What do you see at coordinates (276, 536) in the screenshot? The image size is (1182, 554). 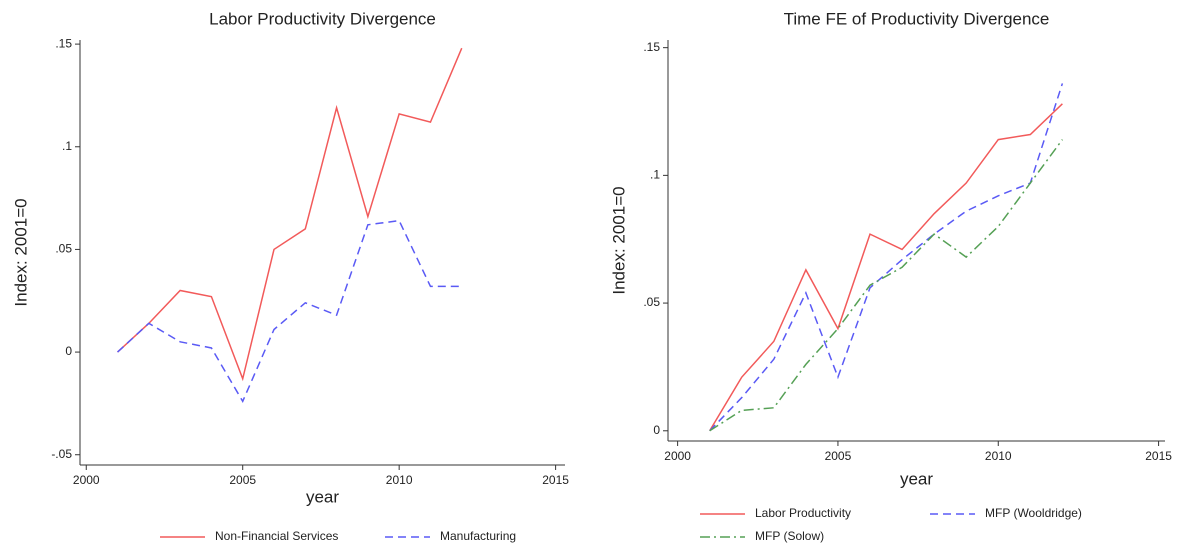 I see `legend-label: Non-Financial Services` at bounding box center [276, 536].